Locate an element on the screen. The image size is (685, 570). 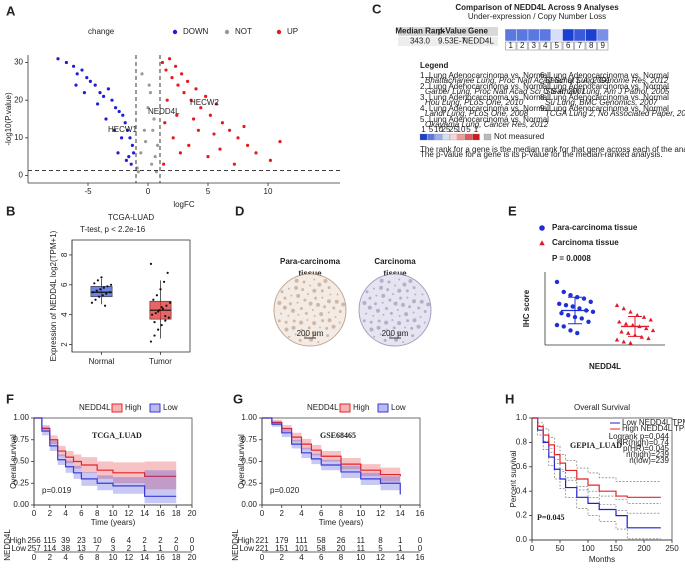
legend-item: 9. Lung Adenocarcinoma vs. Normal is located at coordinates (604, 108).